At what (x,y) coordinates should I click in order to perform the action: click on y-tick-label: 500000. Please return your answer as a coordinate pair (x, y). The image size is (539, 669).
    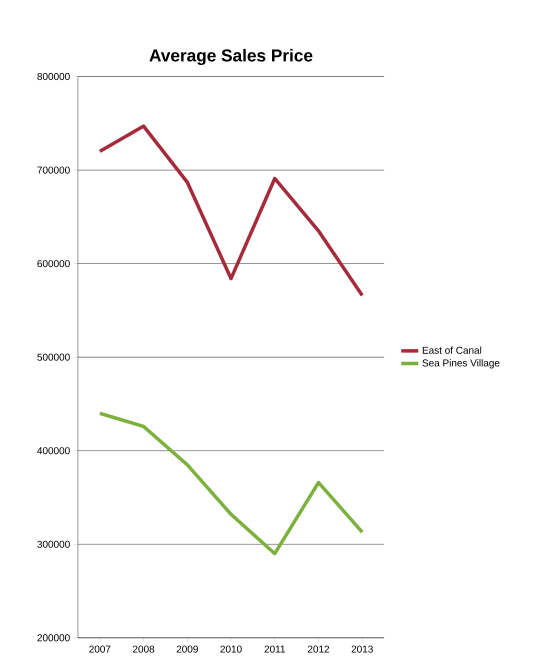
    Looking at the image, I should click on (53, 357).